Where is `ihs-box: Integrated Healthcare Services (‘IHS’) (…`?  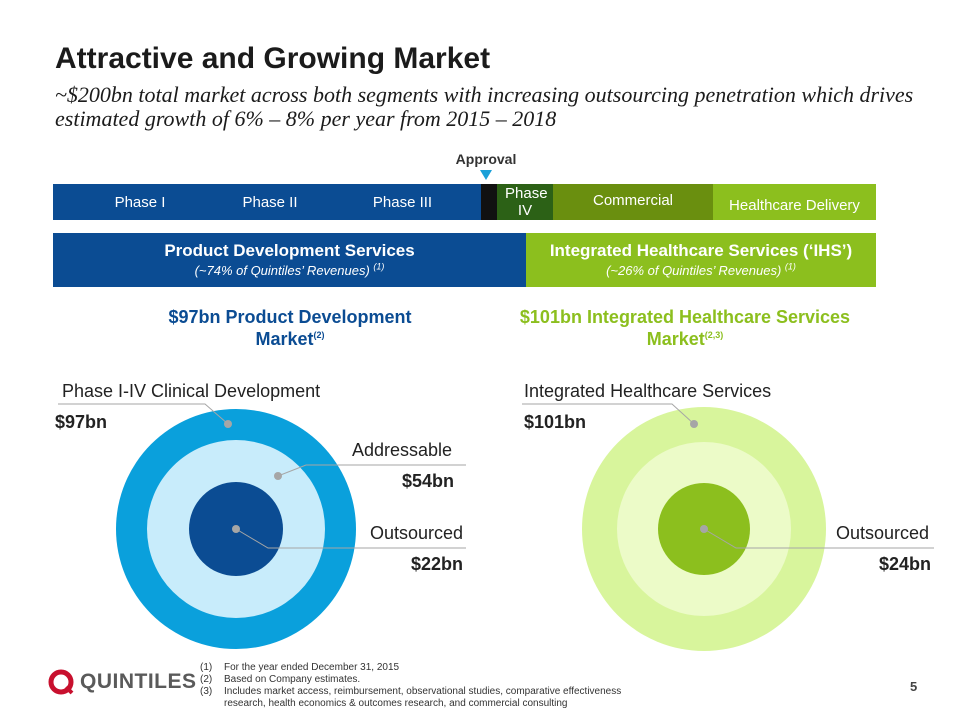
ihs-box: Integrated Healthcare Services (‘IHS’) (… is located at coordinates (701, 260).